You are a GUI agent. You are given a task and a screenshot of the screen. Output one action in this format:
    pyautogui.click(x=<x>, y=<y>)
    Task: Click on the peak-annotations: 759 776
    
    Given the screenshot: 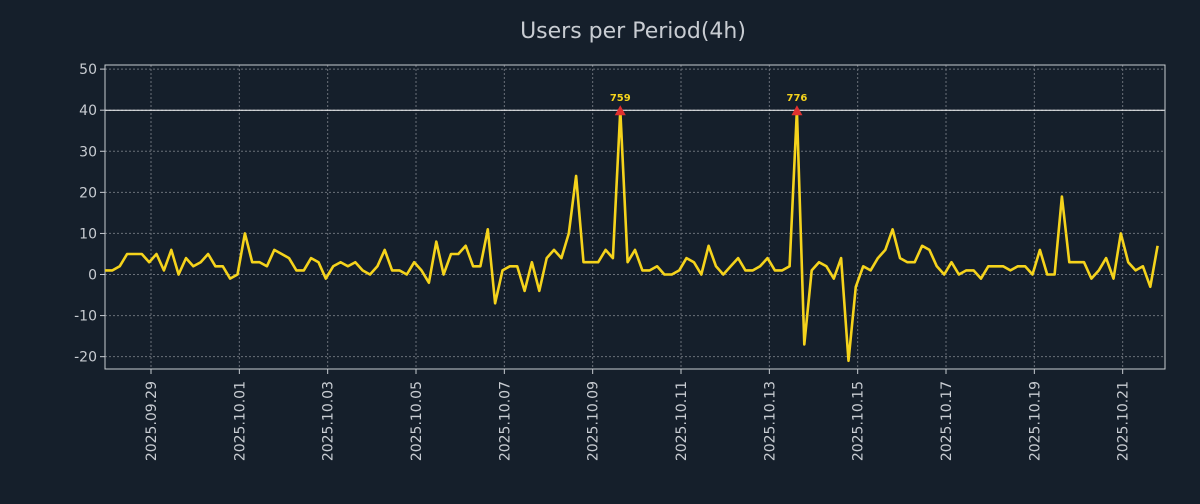 What is the action you would take?
    pyautogui.click(x=709, y=104)
    